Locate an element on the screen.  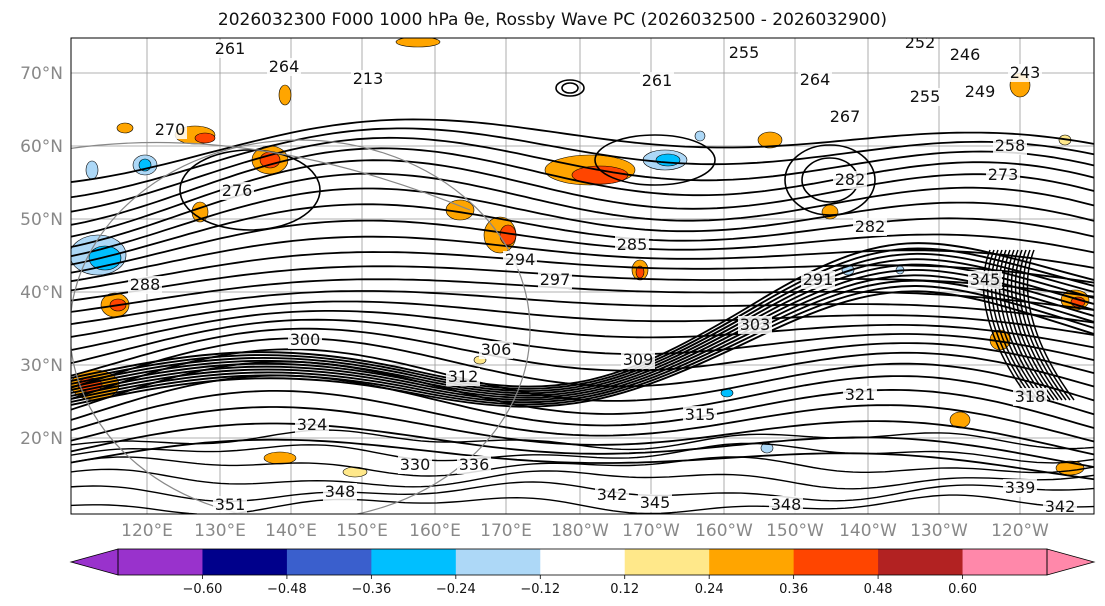
contour-label: 285 is located at coordinates (632, 244).